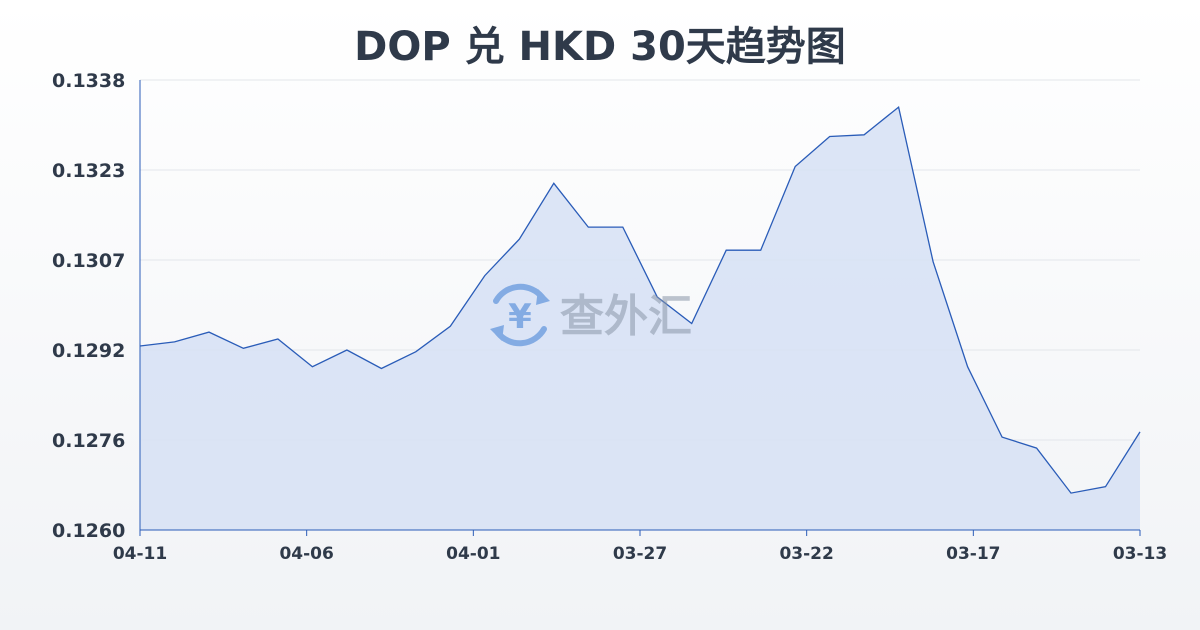 This screenshot has width=1200, height=630. Describe the element at coordinates (973, 554) in the screenshot. I see `x-tick-label: 03-17` at that location.